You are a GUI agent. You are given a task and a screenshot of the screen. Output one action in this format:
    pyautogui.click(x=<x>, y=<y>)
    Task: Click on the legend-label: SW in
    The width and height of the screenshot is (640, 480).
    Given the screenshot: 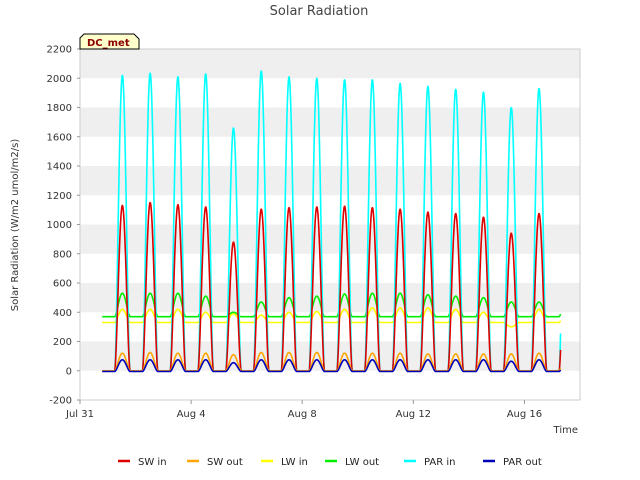 What is the action you would take?
    pyautogui.click(x=152, y=462)
    